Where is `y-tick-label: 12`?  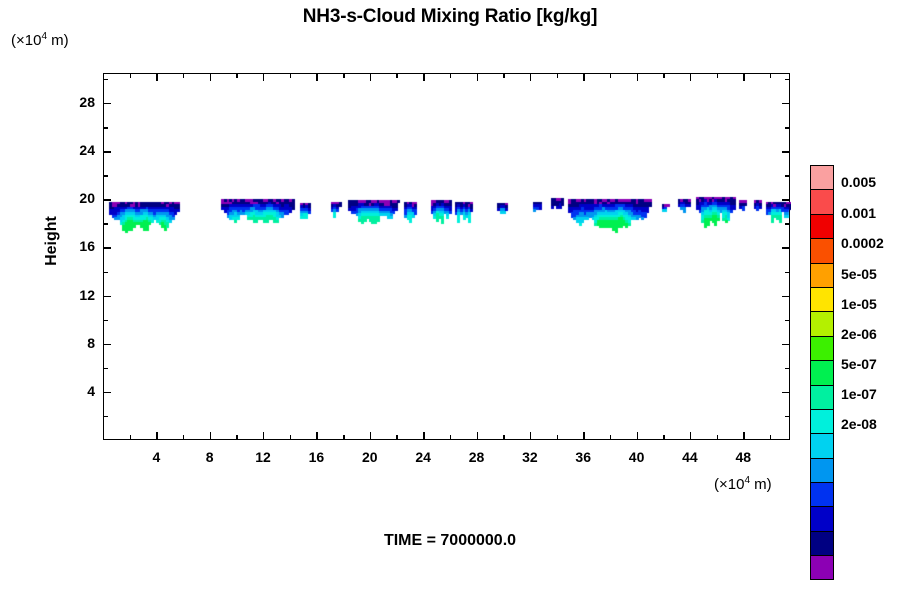
y-tick-label: 12 is located at coordinates (87, 294).